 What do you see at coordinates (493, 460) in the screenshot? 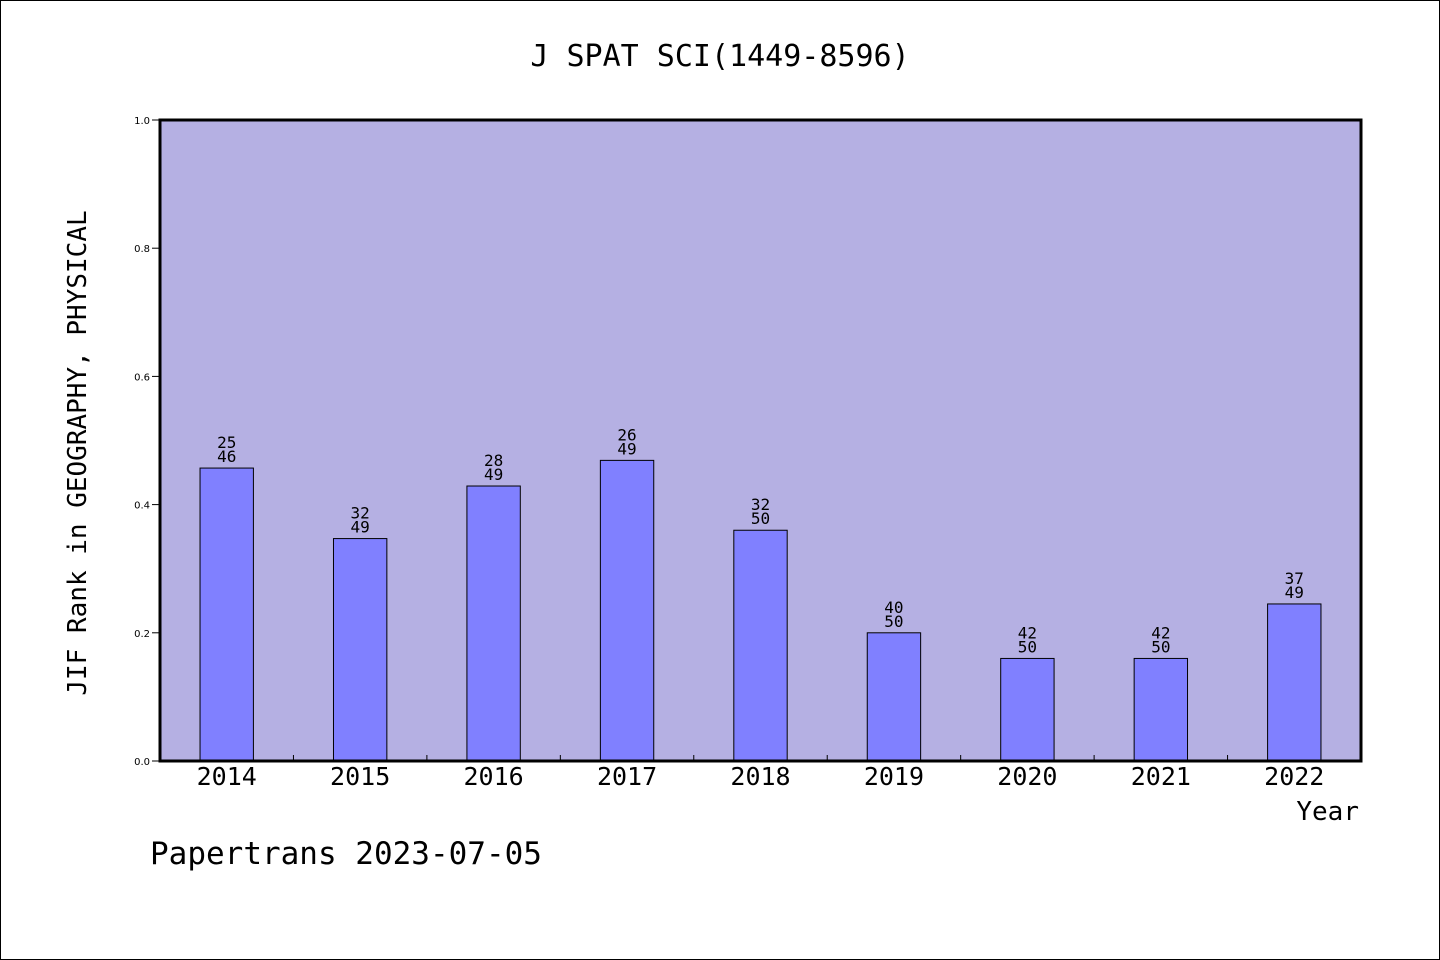
I see `bar-rank-label: 28` at bounding box center [493, 460].